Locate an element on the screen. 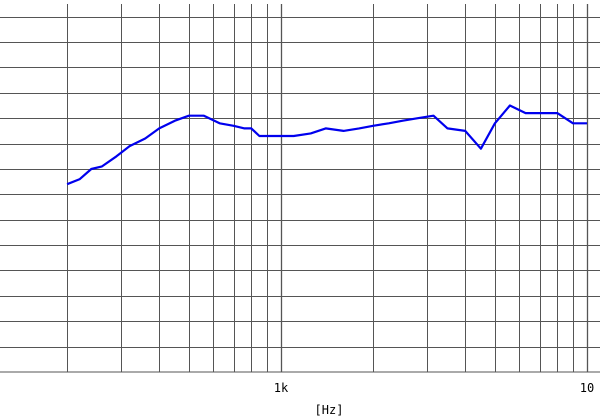 The width and height of the screenshot is (600, 420). x-tick-label: 1k is located at coordinates (281, 388).